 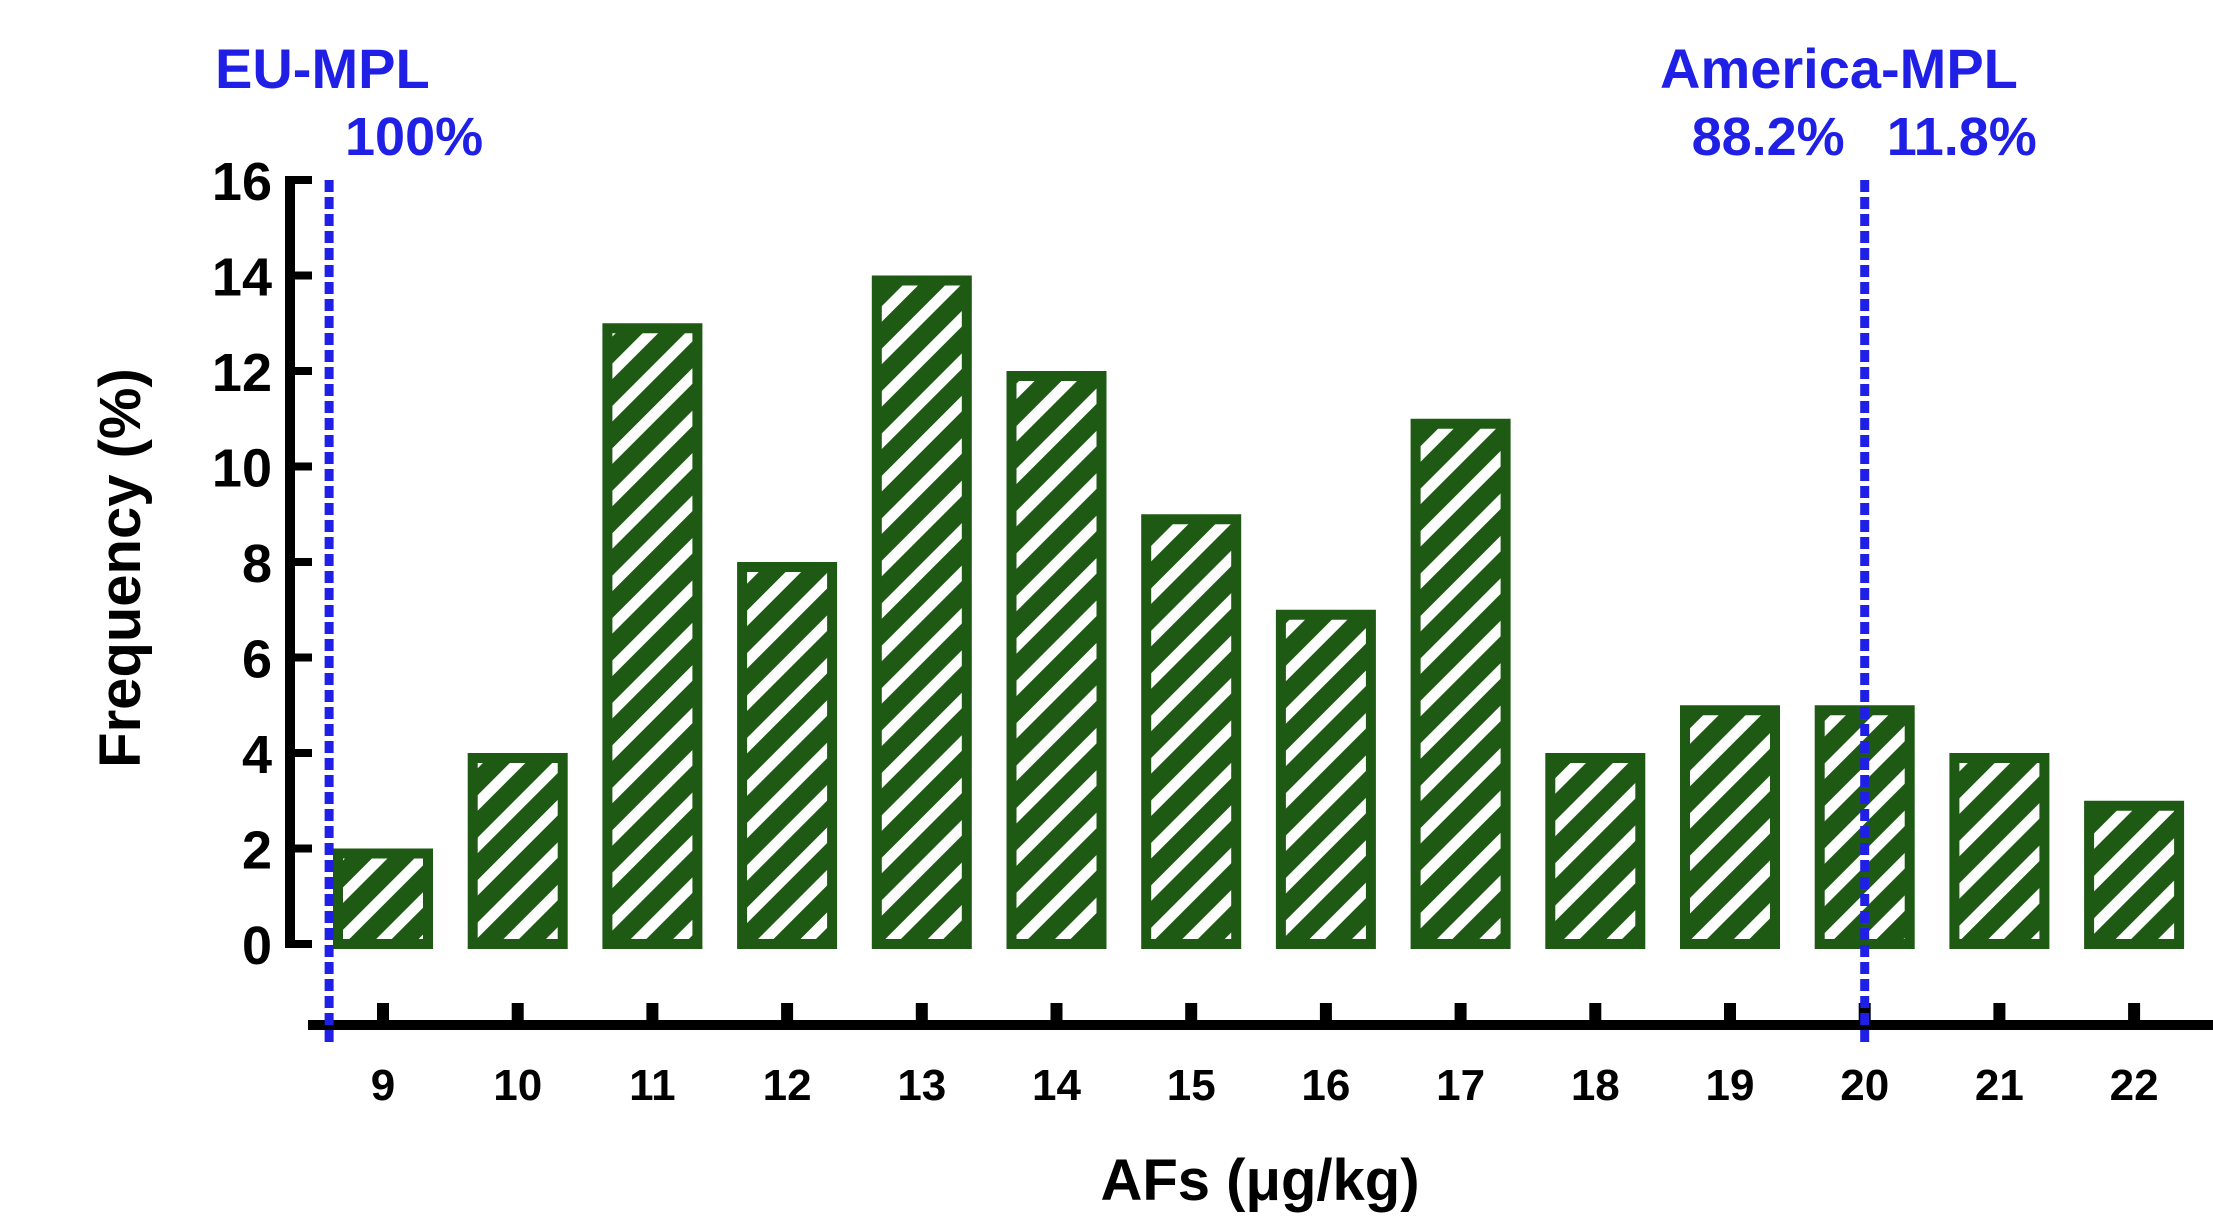 I want to click on y-tick-label: 16, so click(x=242, y=182).